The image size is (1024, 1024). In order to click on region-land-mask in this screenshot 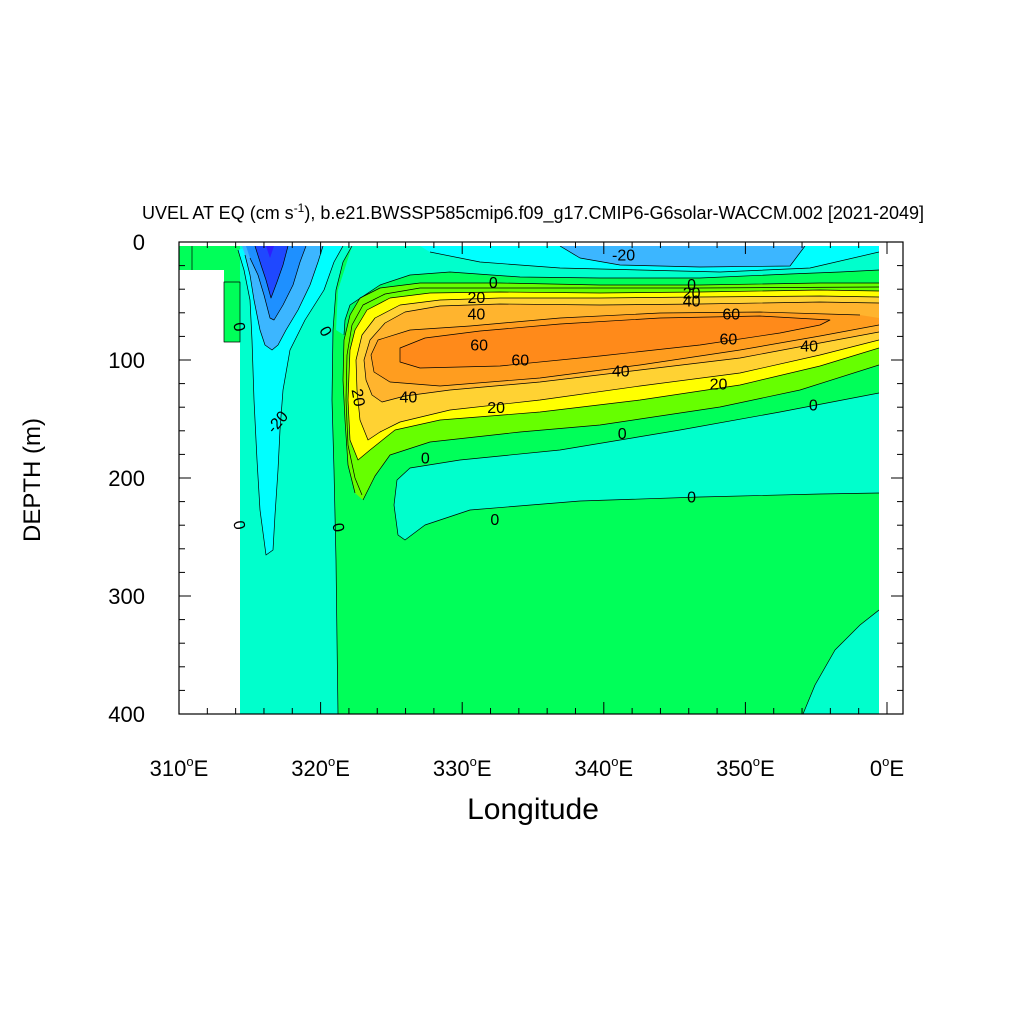, I will do `click(209, 492)`.